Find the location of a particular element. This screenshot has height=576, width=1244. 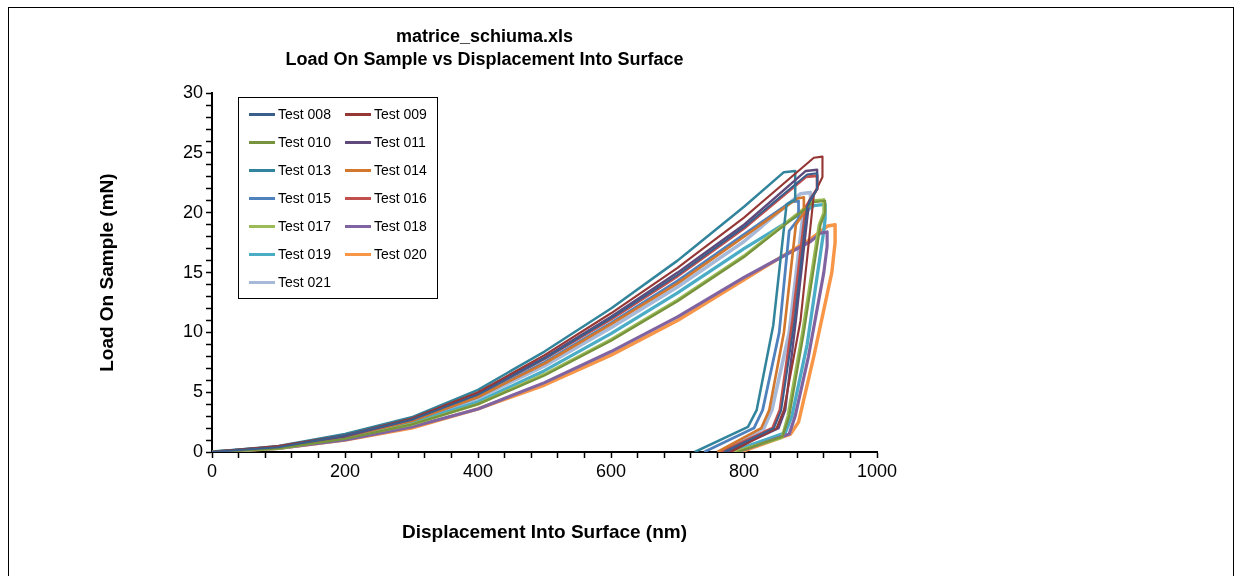

legend-label: Test 008 is located at coordinates (304, 114).